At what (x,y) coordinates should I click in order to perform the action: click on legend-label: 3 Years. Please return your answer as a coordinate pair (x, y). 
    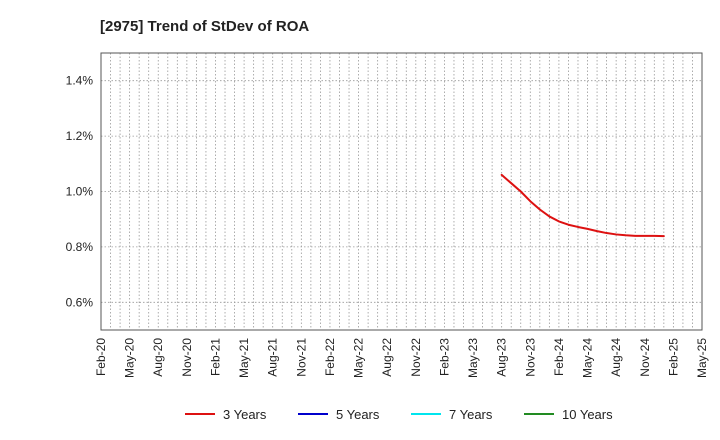
    Looking at the image, I should click on (245, 414).